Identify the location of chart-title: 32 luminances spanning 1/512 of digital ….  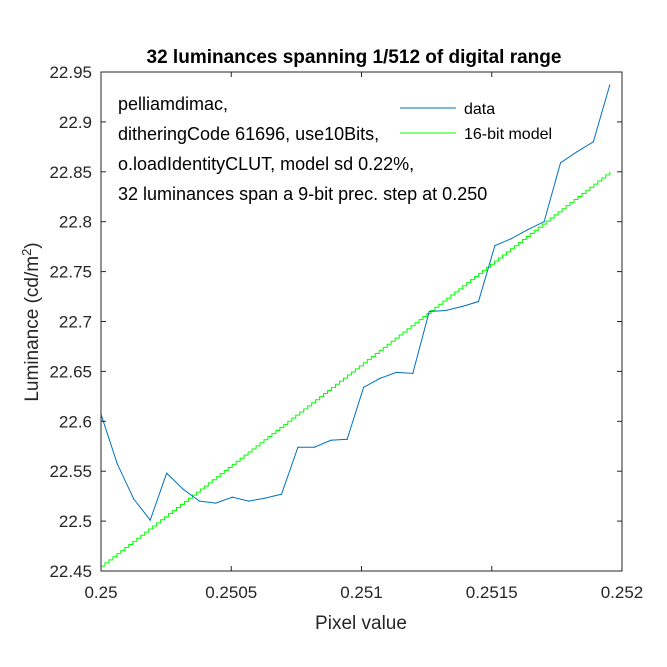
(354, 57).